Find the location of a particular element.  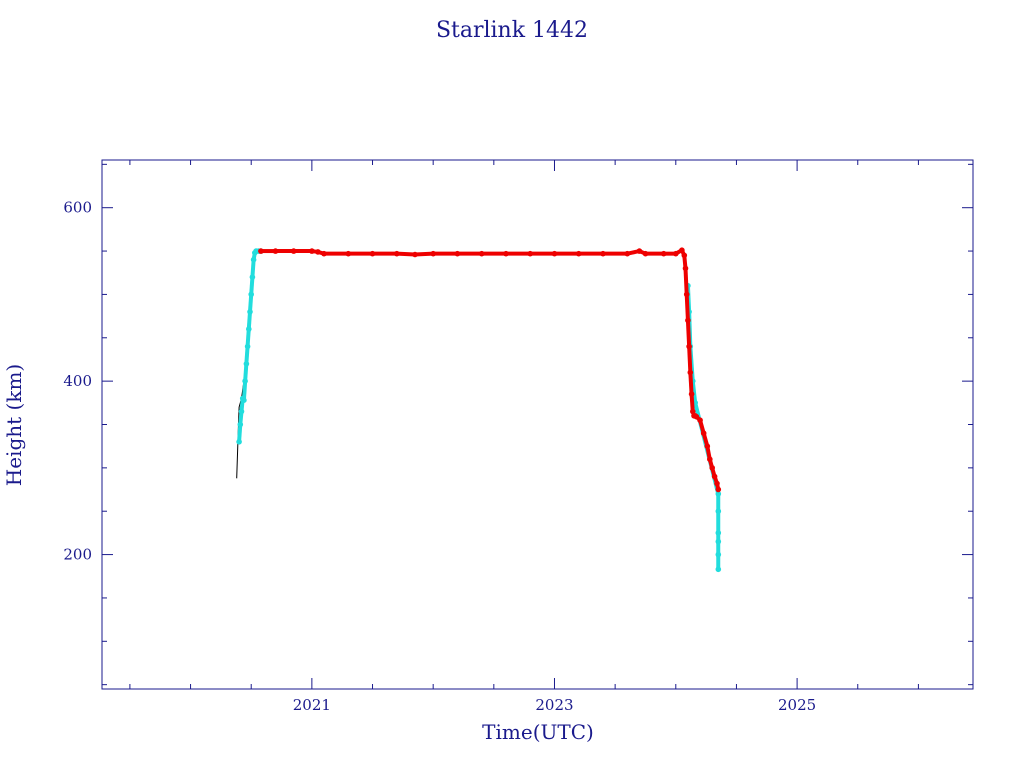

x-axis-label: Time(UTC) is located at coordinates (538, 732).